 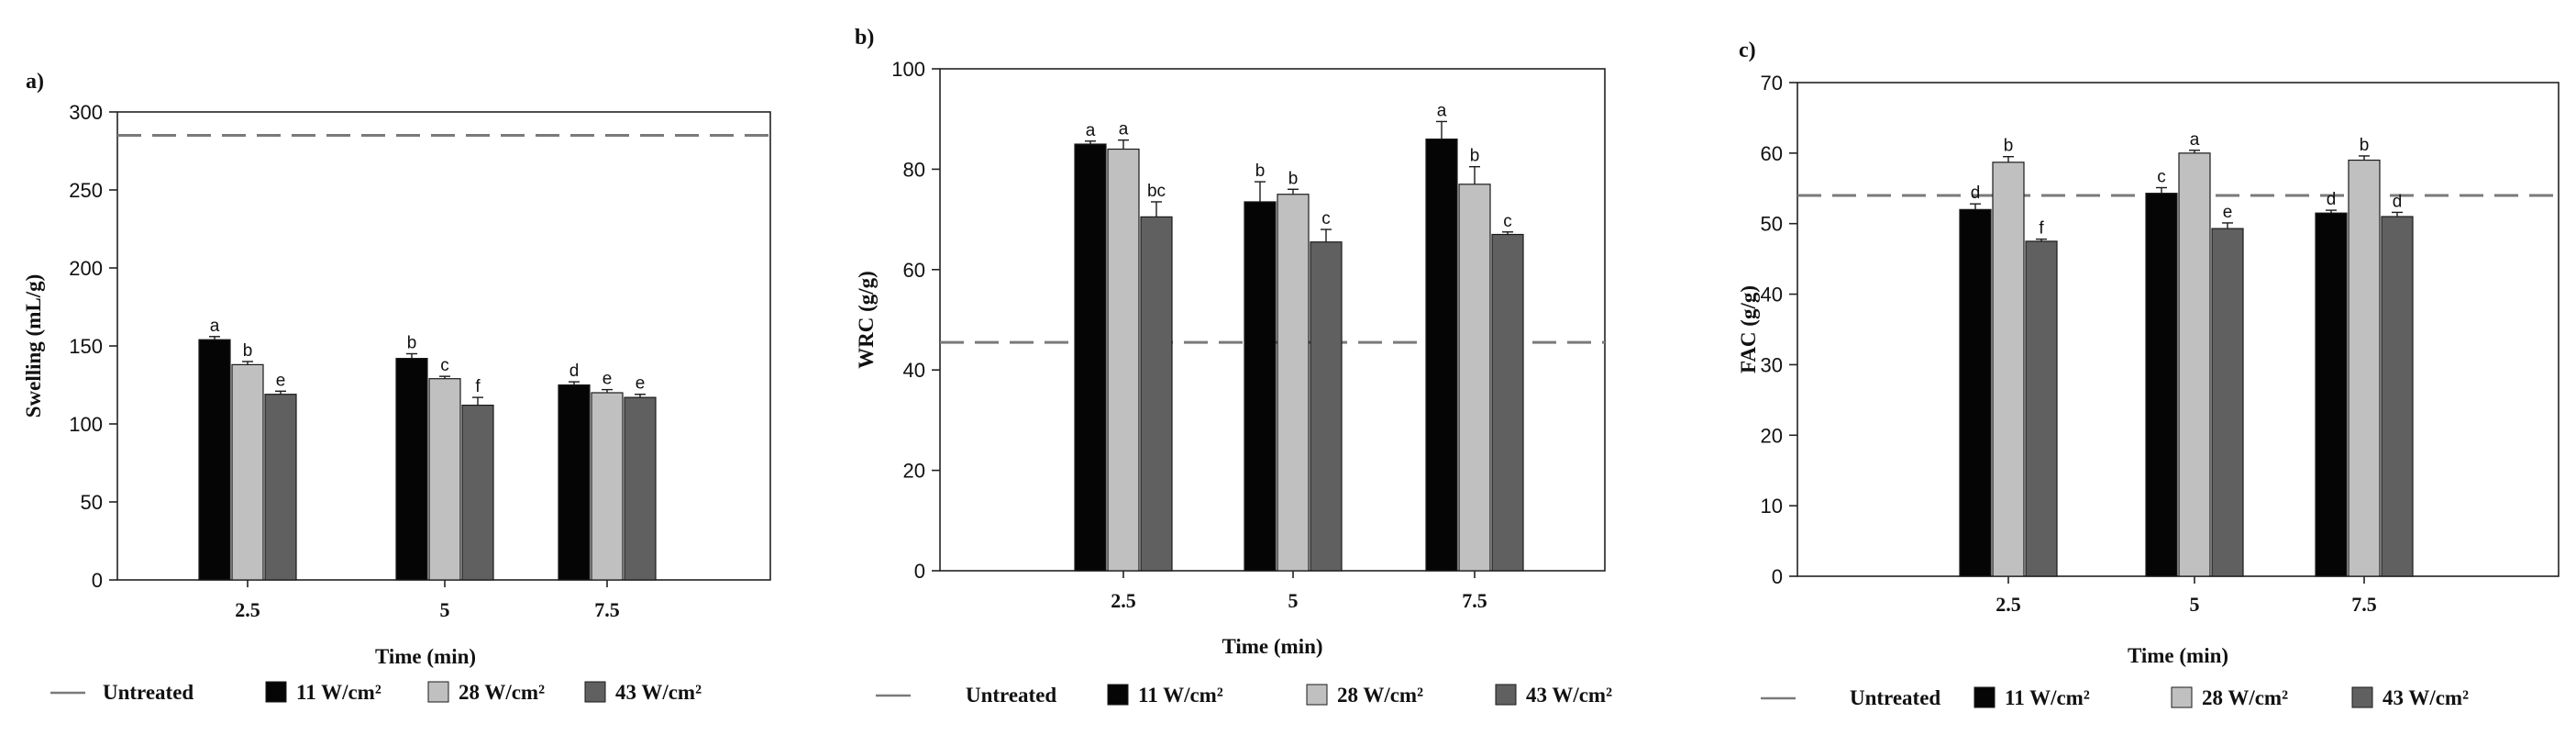 What do you see at coordinates (1748, 329) in the screenshot?
I see `y-axis-label: FAC (g/g)` at bounding box center [1748, 329].